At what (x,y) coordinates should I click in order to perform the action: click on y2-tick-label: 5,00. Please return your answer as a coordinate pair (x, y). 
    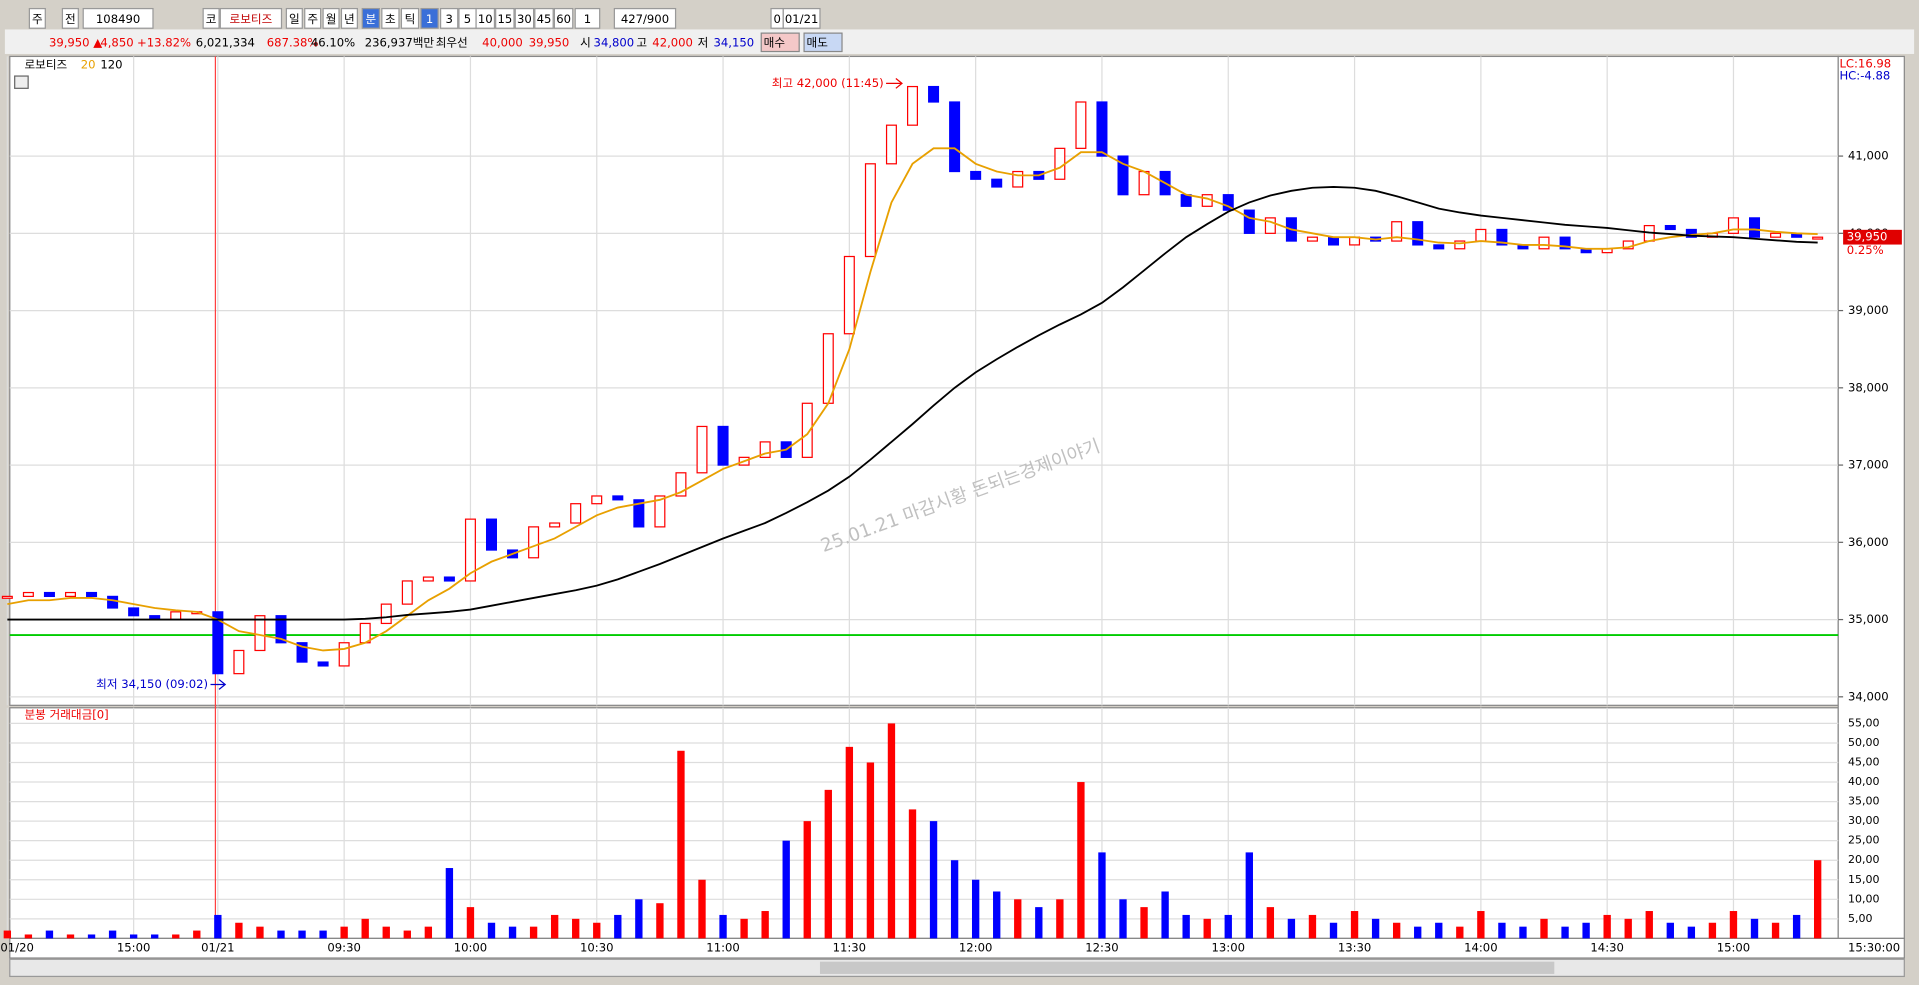
    Looking at the image, I should click on (1860, 918).